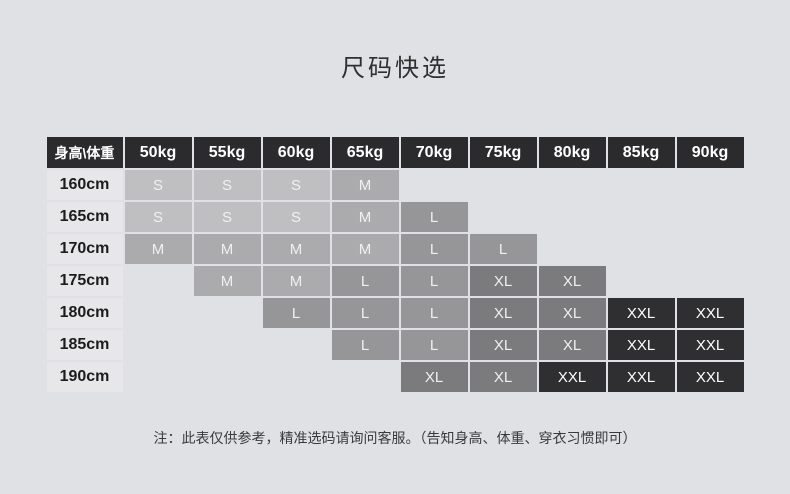  I want to click on height-label-175cm: 175cm, so click(84, 281).